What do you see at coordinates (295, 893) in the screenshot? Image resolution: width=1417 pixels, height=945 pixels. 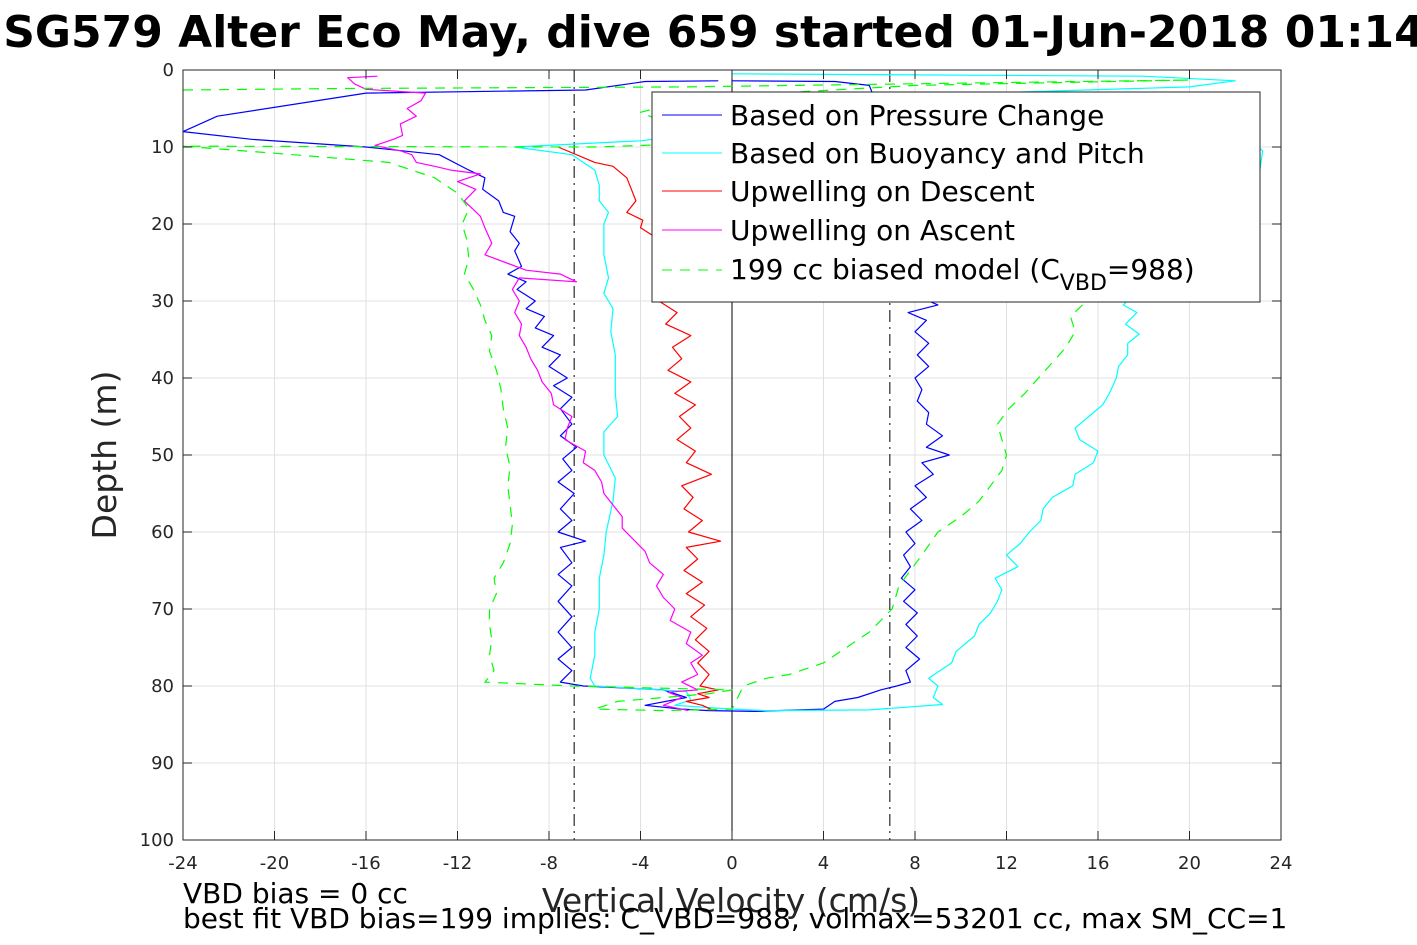 I see `footnote-vbd-bias: VBD bias = 0 cc` at bounding box center [295, 893].